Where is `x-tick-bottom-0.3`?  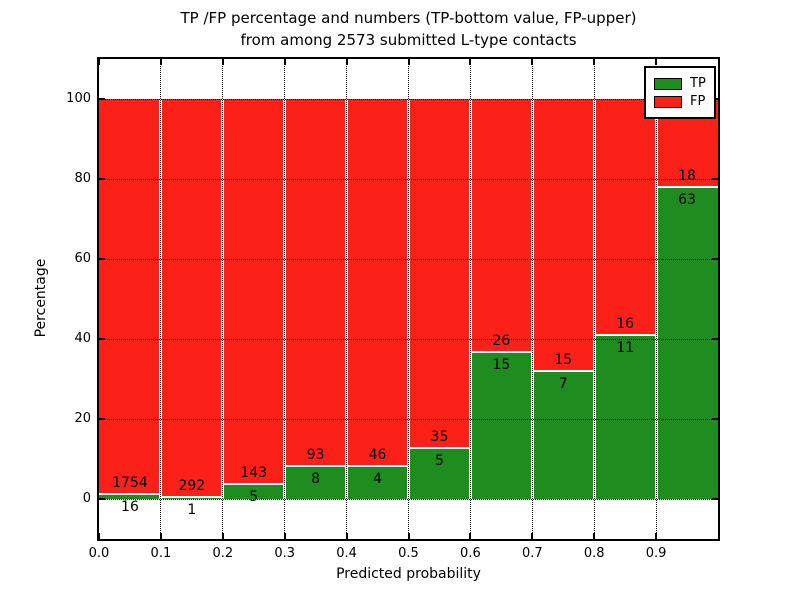
x-tick-bottom-0.3 is located at coordinates (284, 536).